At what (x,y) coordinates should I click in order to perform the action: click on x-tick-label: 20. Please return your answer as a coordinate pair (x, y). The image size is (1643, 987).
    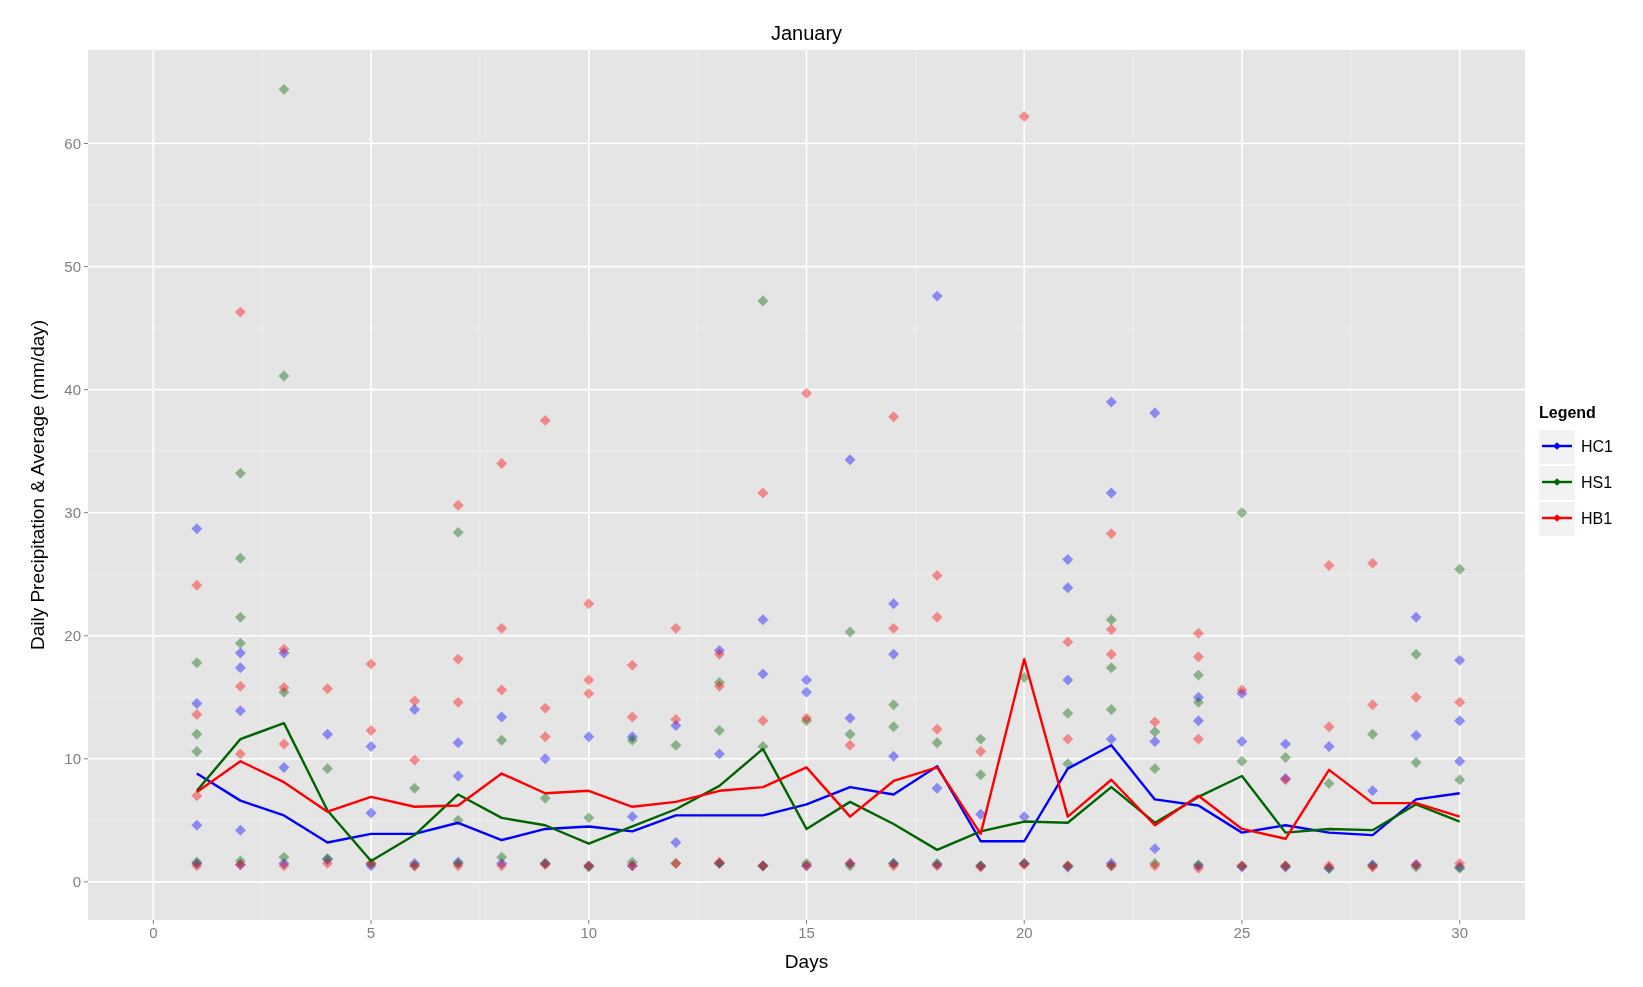
    Looking at the image, I should click on (1024, 932).